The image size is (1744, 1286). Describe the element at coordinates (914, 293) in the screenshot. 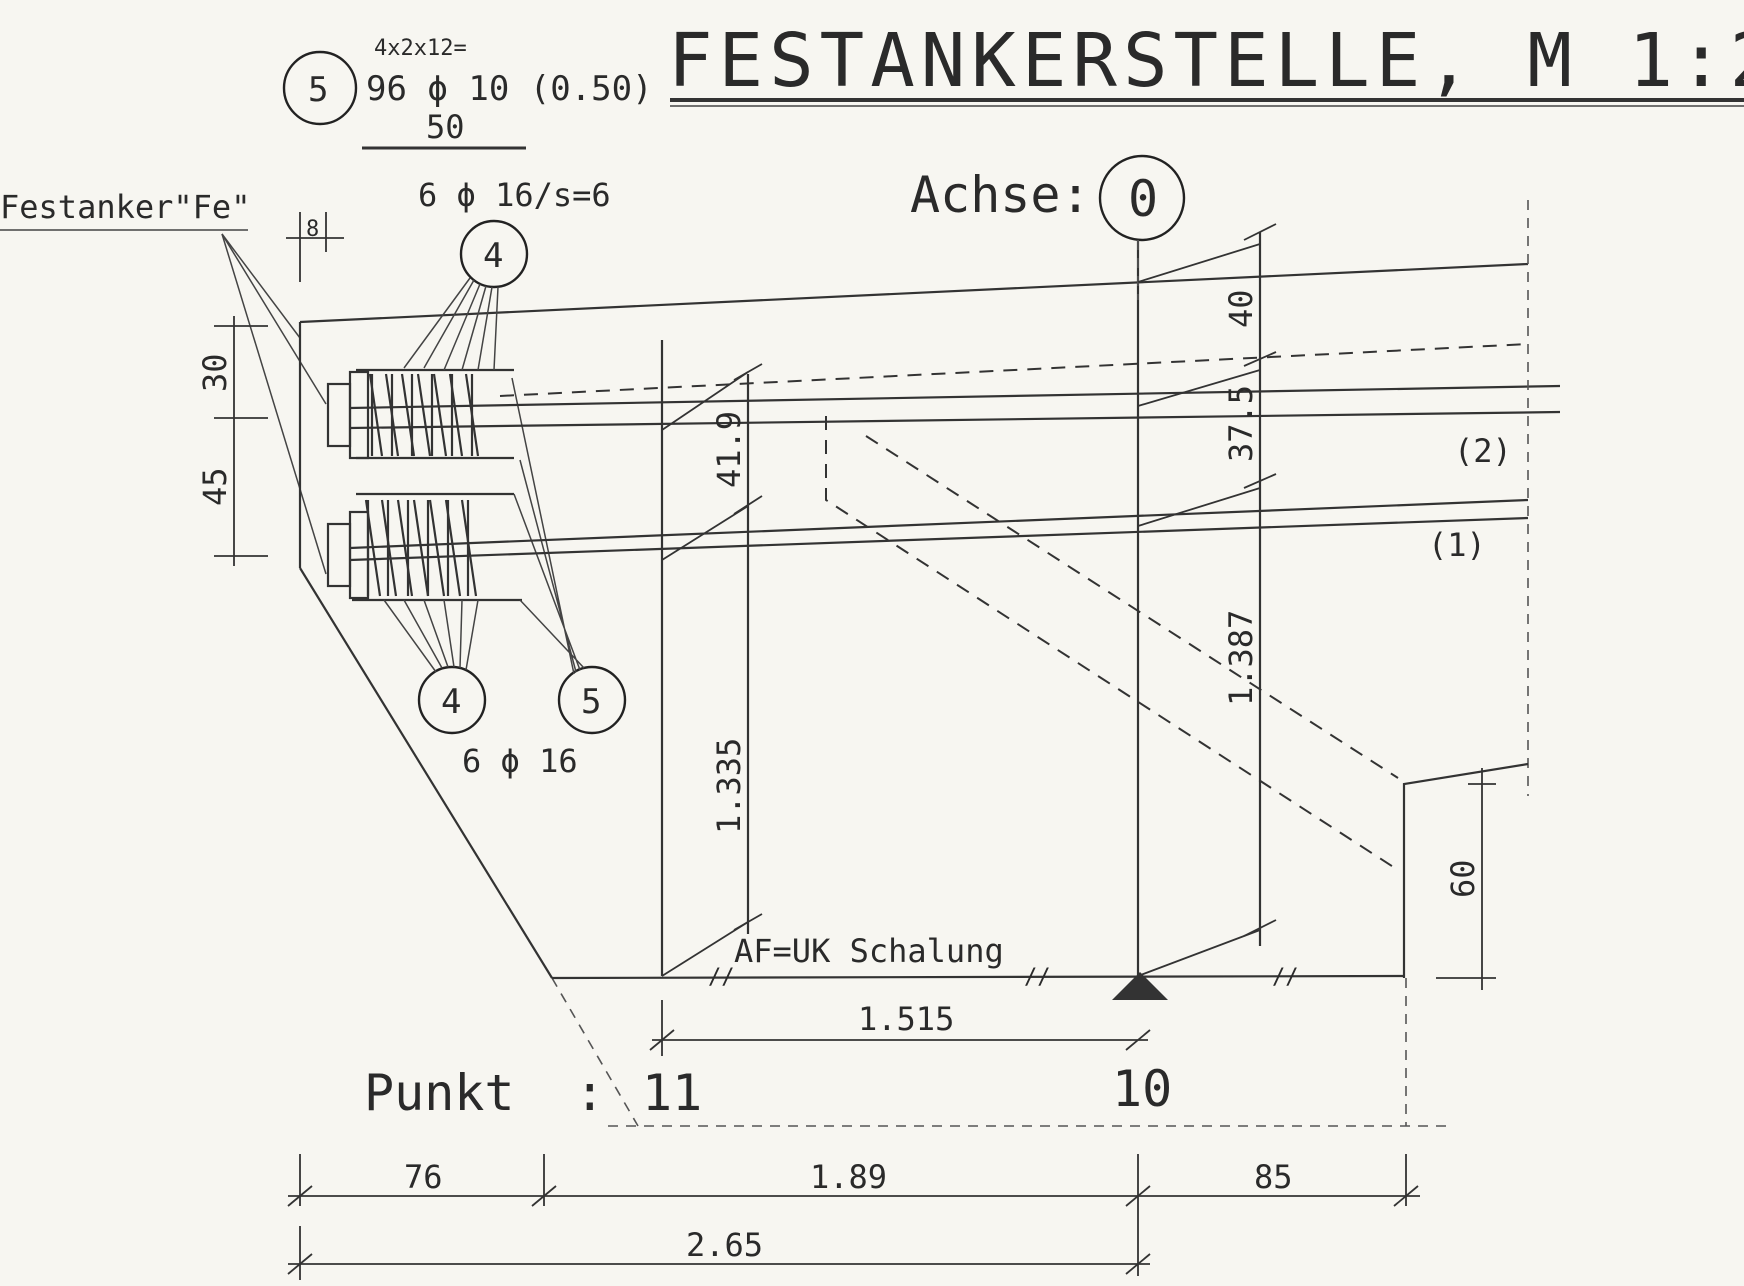

I see `top-edge-line` at that location.